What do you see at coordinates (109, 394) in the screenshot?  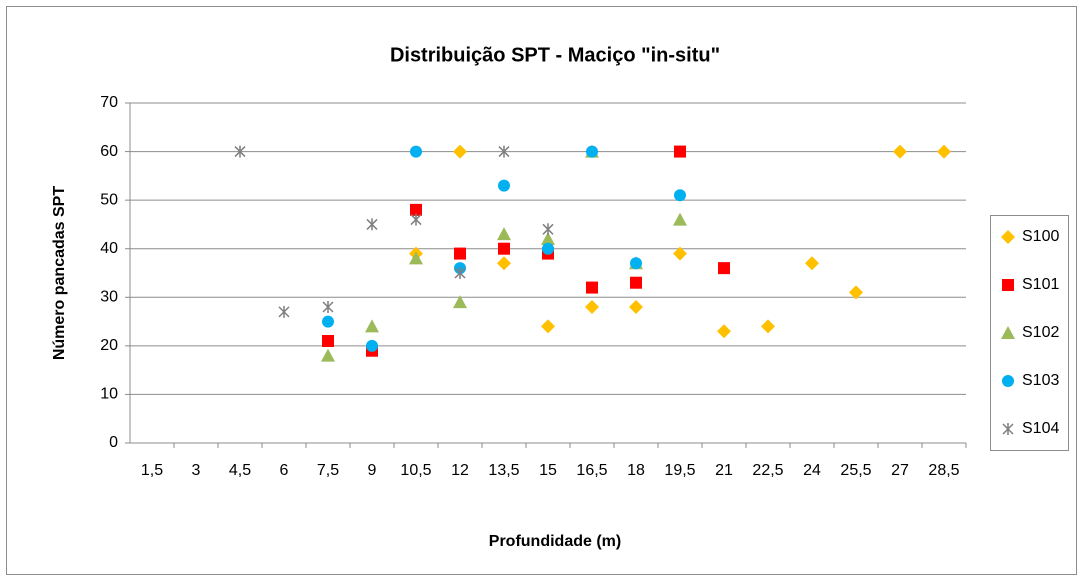 I see `y-tick-label: 10` at bounding box center [109, 394].